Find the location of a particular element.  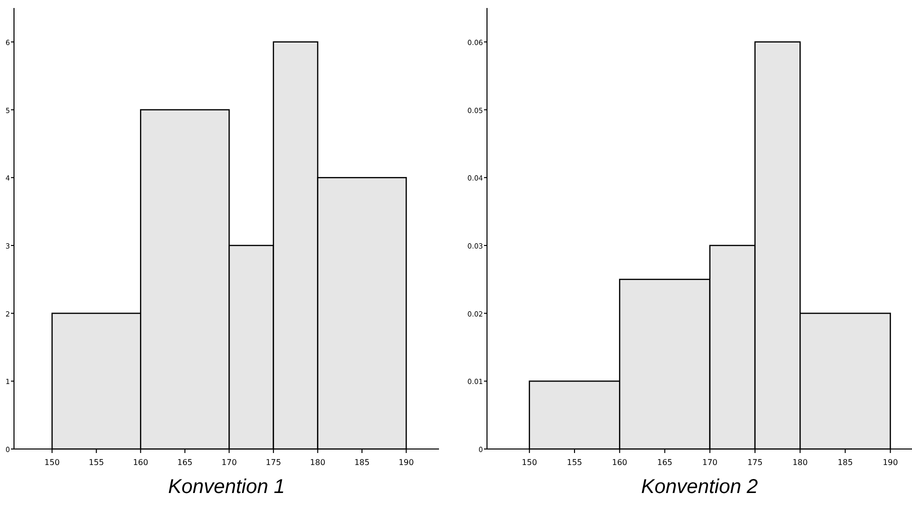

x-axis-title: Konvention 2 is located at coordinates (699, 487).